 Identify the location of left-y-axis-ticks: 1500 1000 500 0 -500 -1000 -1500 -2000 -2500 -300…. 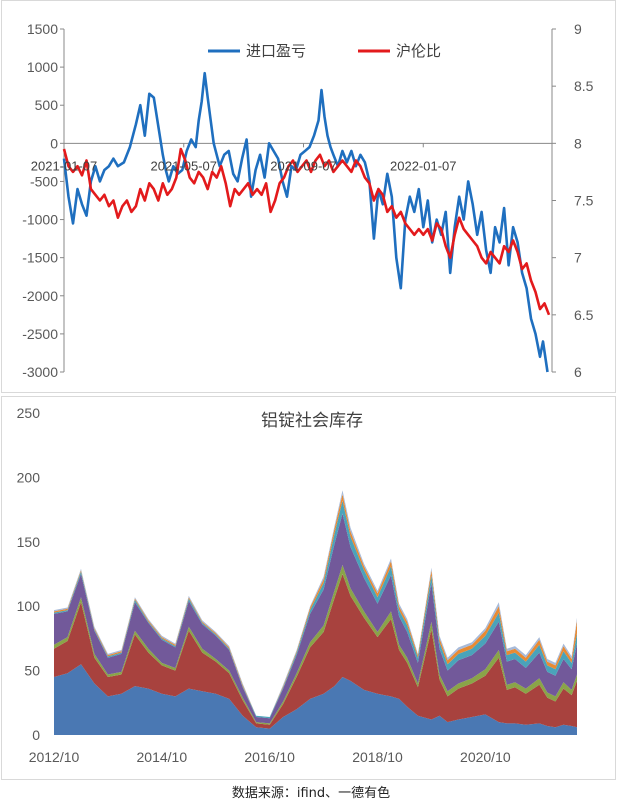
(43, 200).